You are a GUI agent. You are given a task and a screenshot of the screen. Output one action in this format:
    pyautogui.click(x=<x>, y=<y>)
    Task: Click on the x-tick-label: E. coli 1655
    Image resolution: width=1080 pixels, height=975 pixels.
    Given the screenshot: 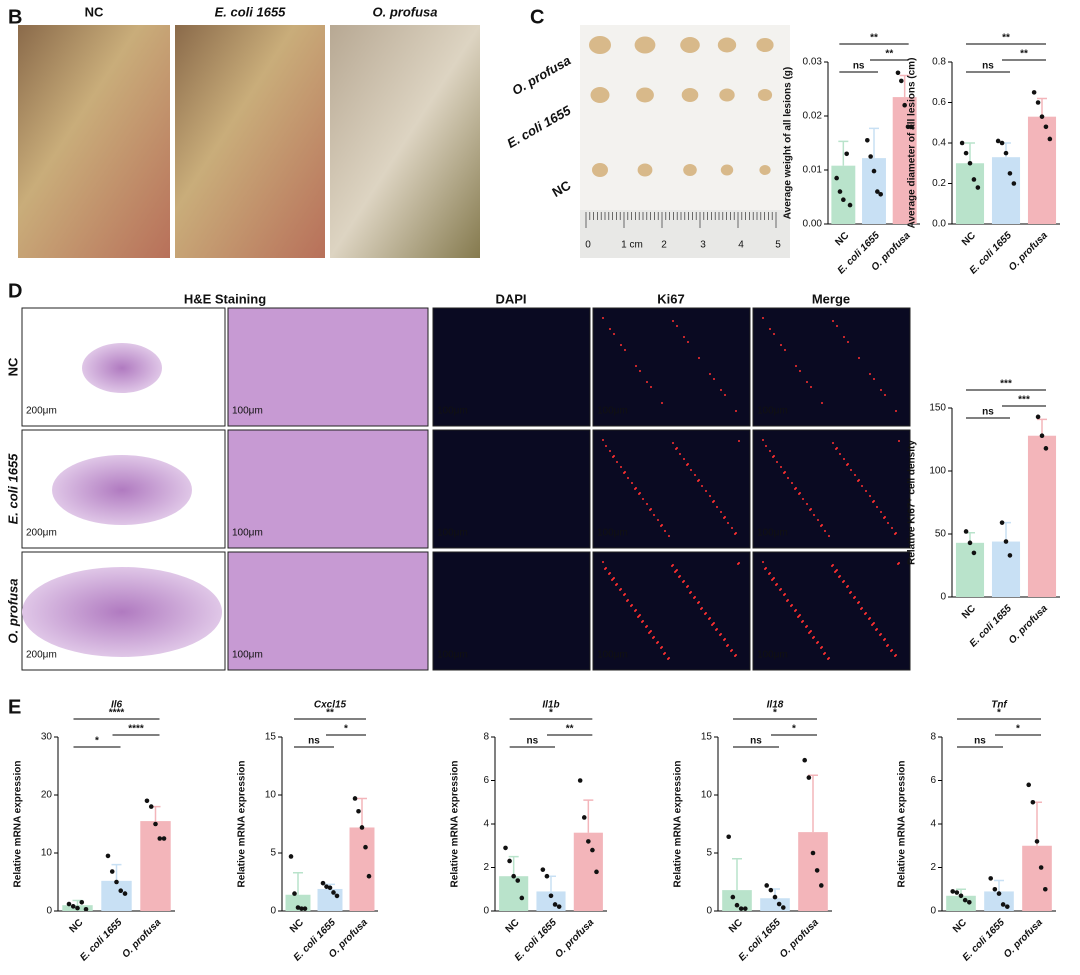 What is the action you would take?
    pyautogui.click(x=101, y=940)
    